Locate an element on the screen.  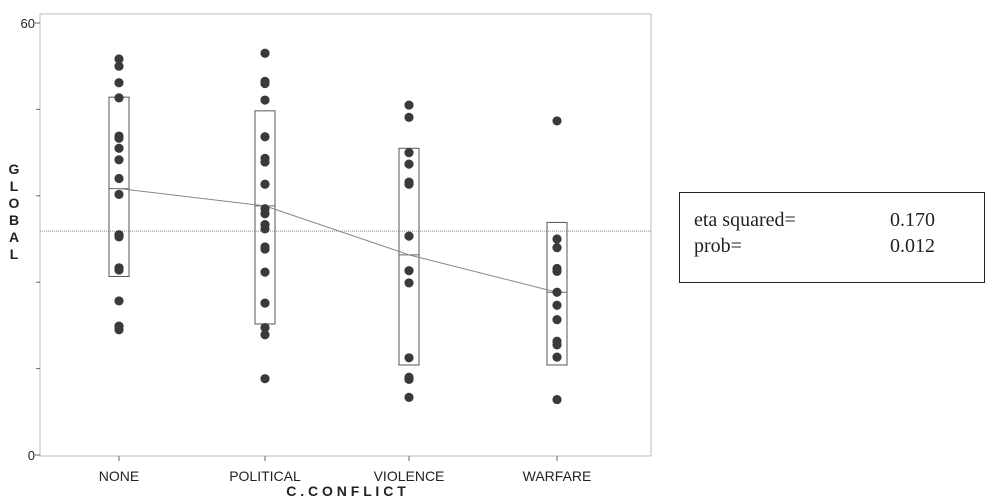
eta-squared-value: 0.170 is located at coordinates (912, 220).